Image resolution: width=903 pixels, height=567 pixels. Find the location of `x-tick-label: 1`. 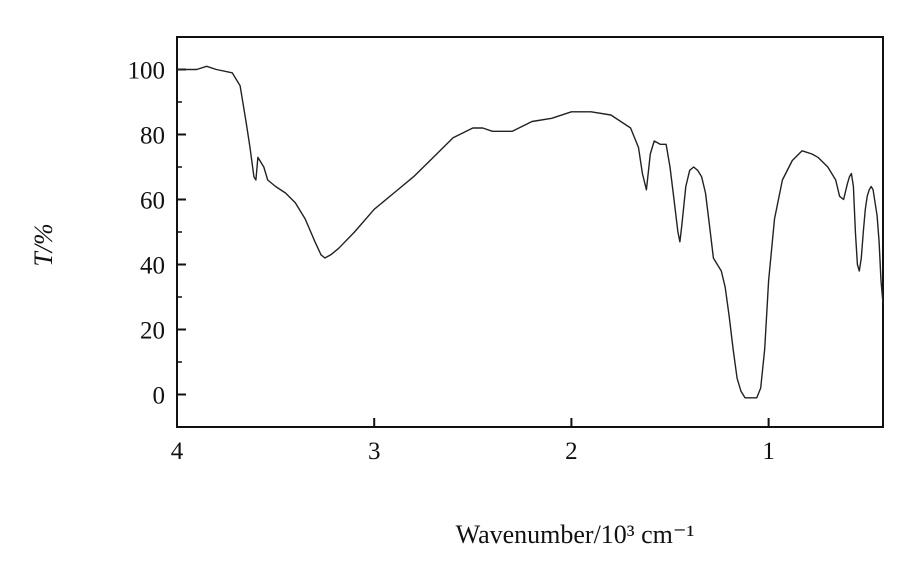

x-tick-label: 1 is located at coordinates (768, 451).